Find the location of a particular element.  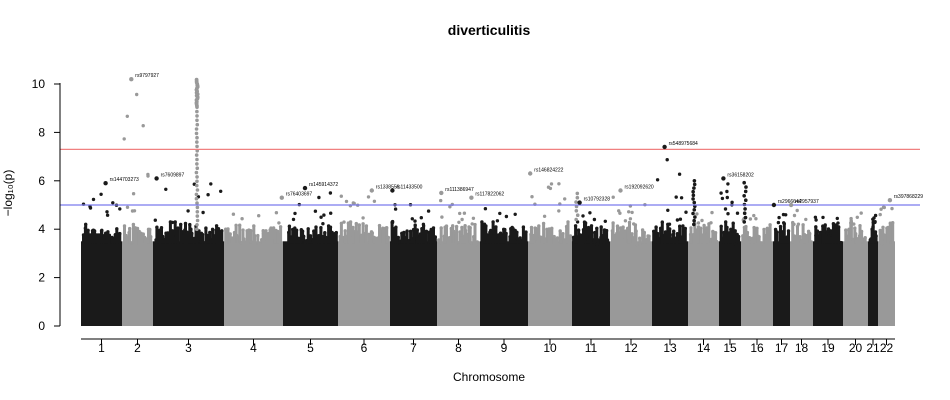

chromosome-3-mass is located at coordinates (188, 283).